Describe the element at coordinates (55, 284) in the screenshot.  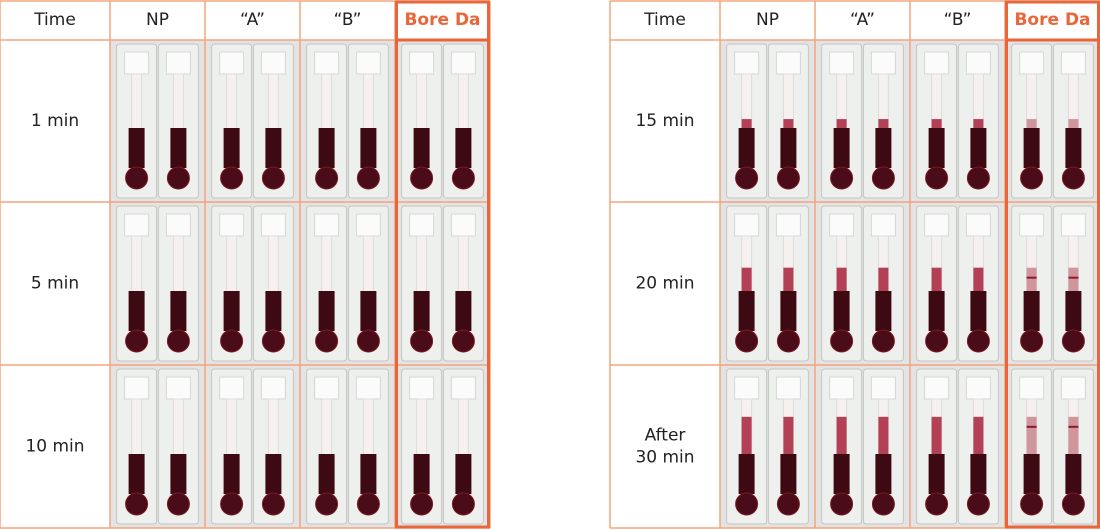
I see `time-label: 5 min` at that location.